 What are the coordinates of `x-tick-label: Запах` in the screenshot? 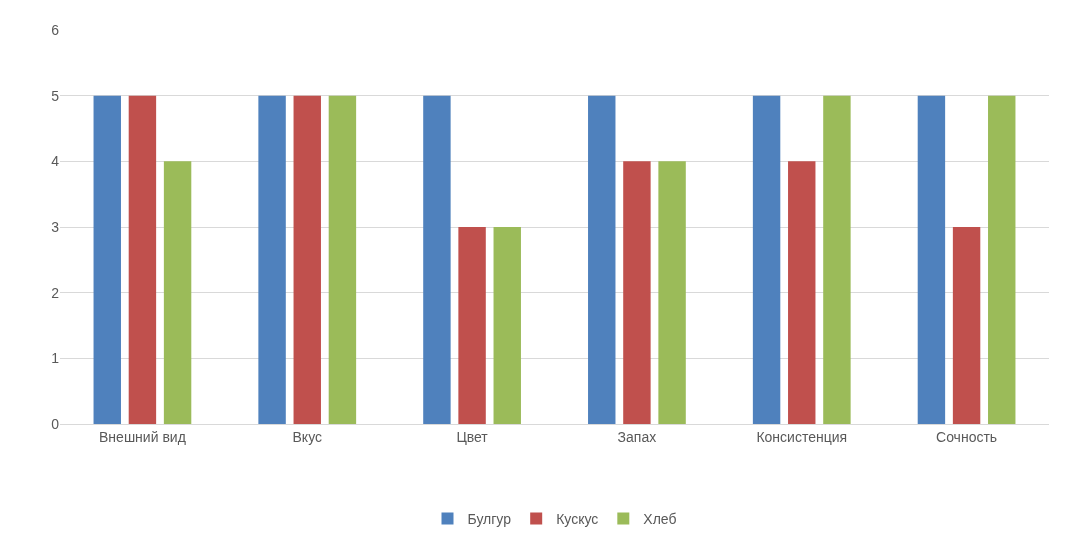 It's located at (637, 436).